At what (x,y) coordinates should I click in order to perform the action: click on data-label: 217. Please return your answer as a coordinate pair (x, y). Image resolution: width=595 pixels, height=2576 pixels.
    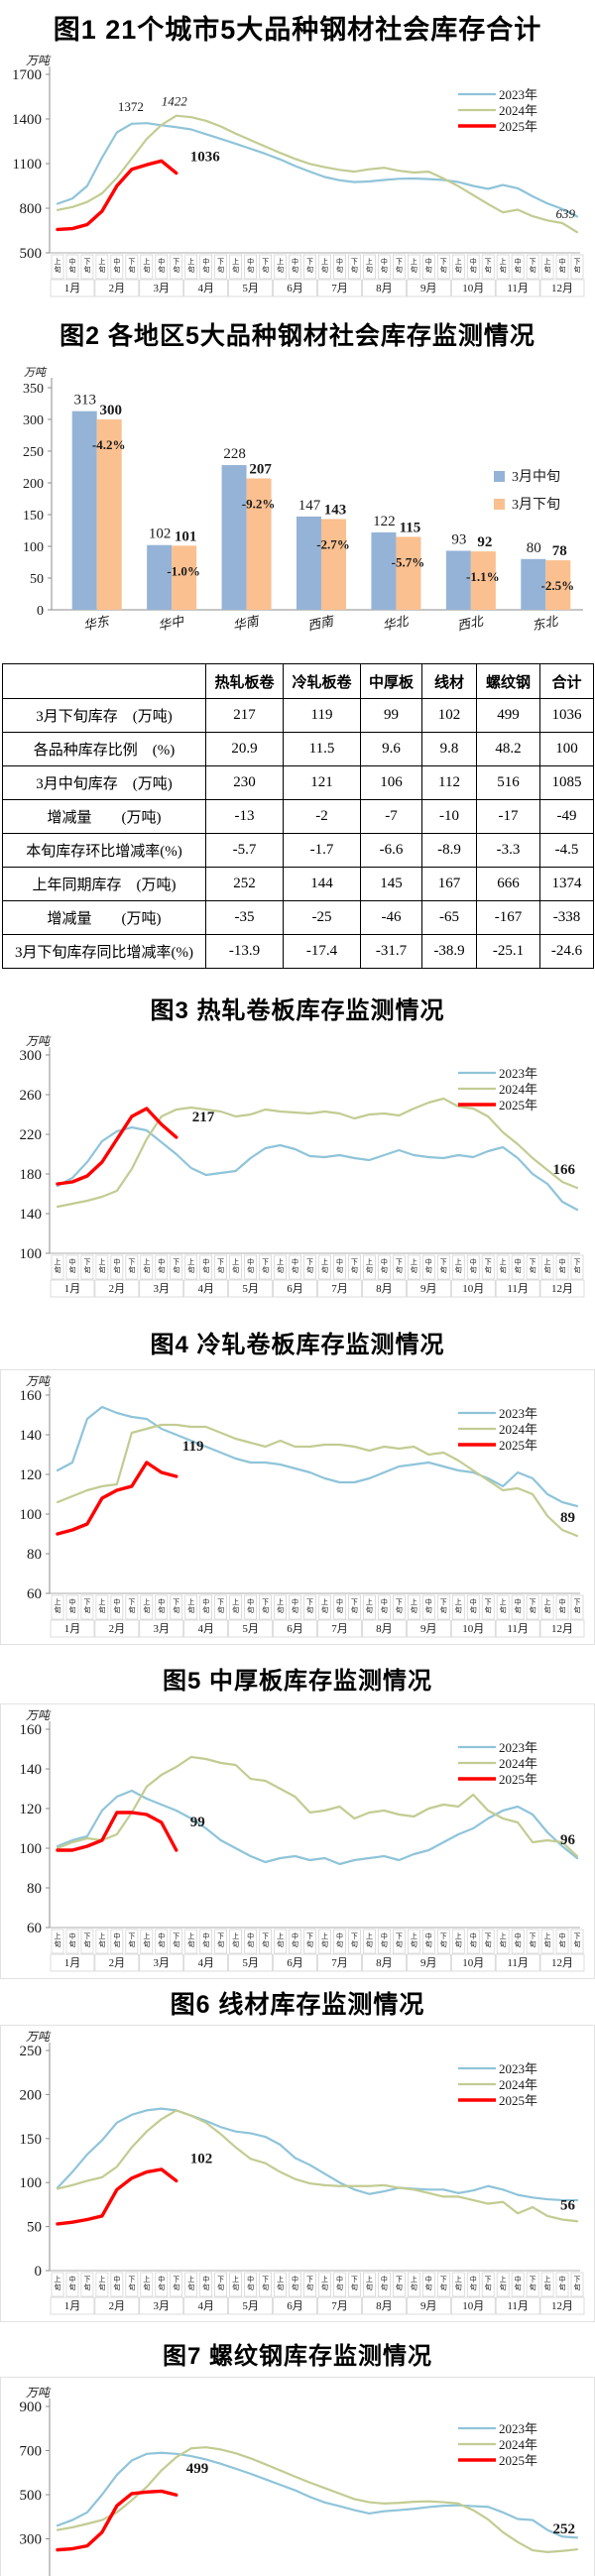
    Looking at the image, I should click on (203, 1117).